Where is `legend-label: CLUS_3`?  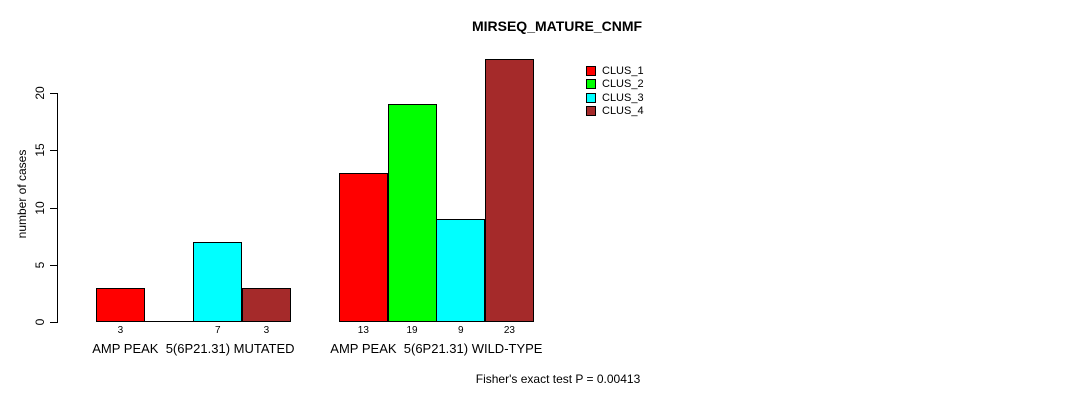 legend-label: CLUS_3 is located at coordinates (623, 97).